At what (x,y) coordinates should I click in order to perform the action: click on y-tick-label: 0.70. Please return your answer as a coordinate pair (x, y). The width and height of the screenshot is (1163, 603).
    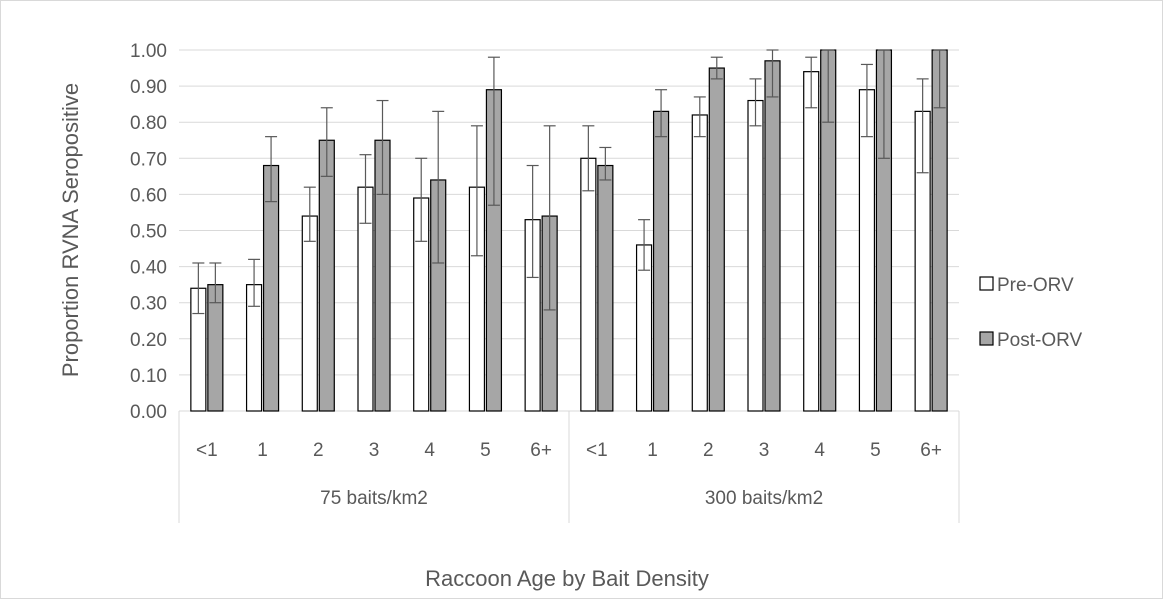
    Looking at the image, I should click on (148, 159).